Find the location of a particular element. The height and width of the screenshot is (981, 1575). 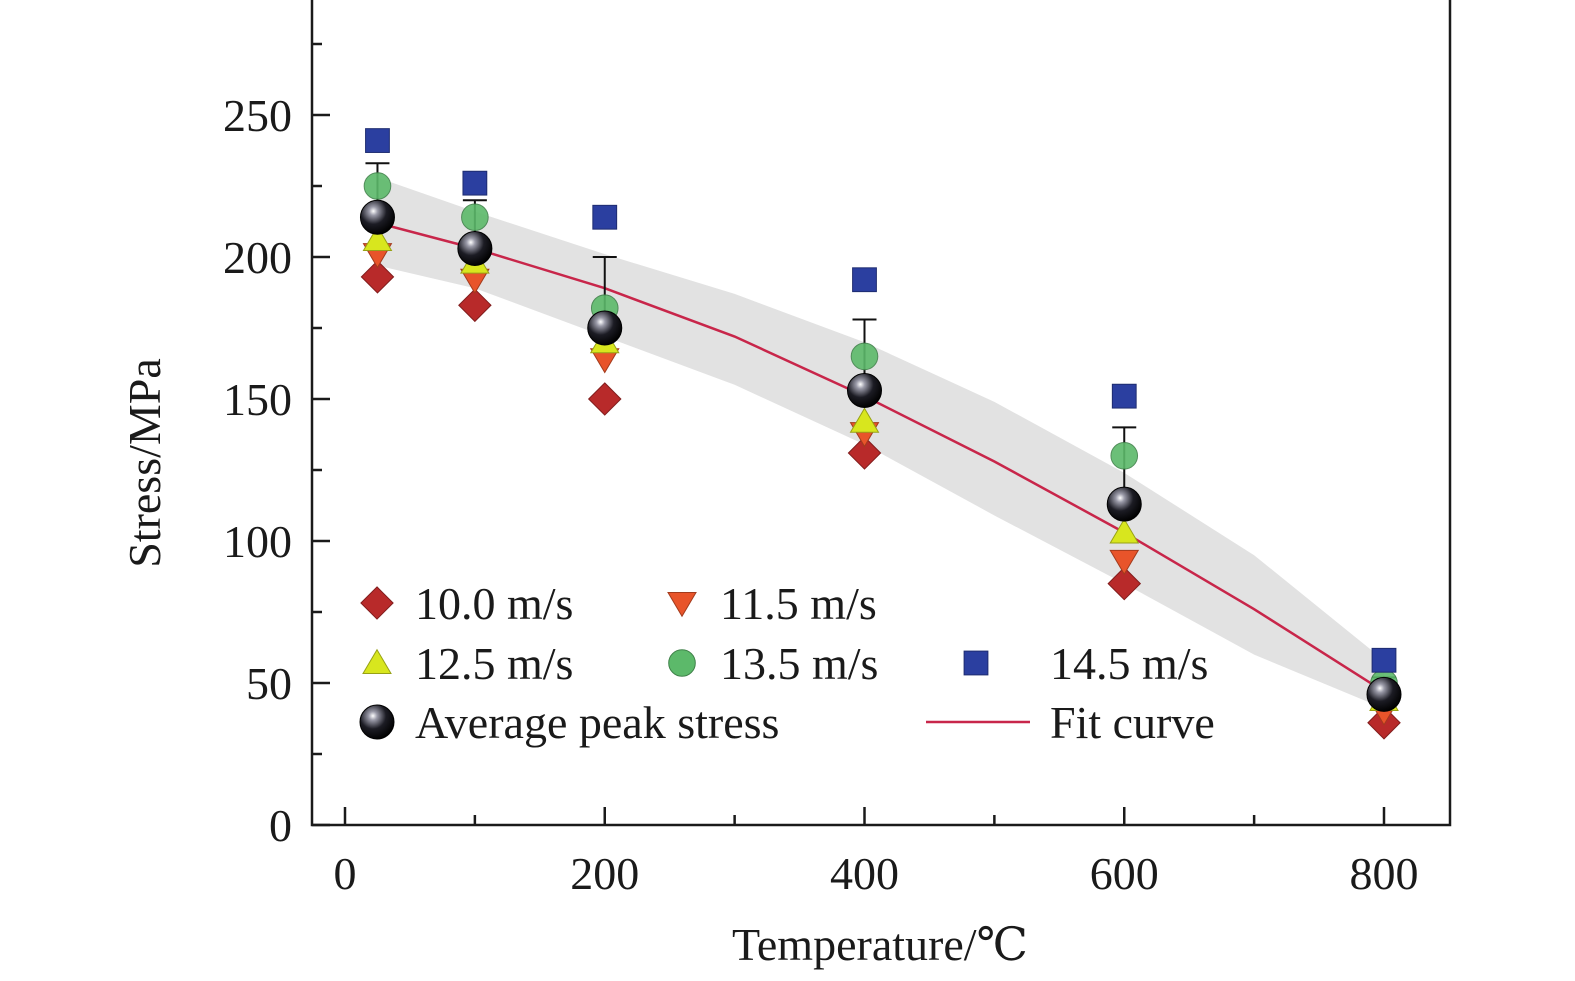

x-tick-label: 200 is located at coordinates (604, 873).